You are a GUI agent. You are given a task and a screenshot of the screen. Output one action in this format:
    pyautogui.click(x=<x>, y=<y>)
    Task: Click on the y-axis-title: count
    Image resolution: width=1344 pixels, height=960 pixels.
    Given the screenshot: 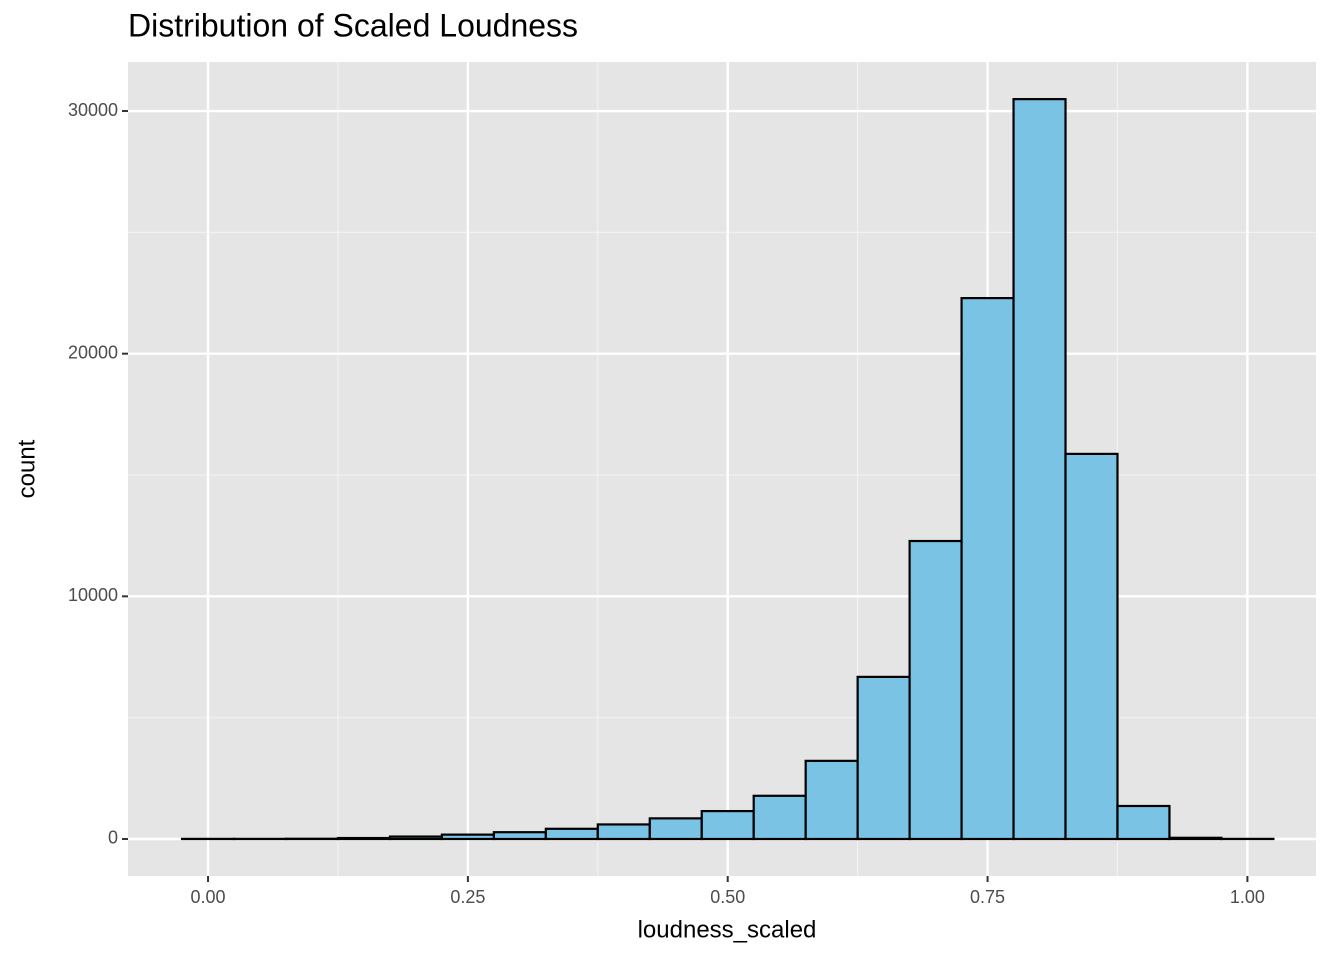 What is the action you would take?
    pyautogui.click(x=26, y=468)
    